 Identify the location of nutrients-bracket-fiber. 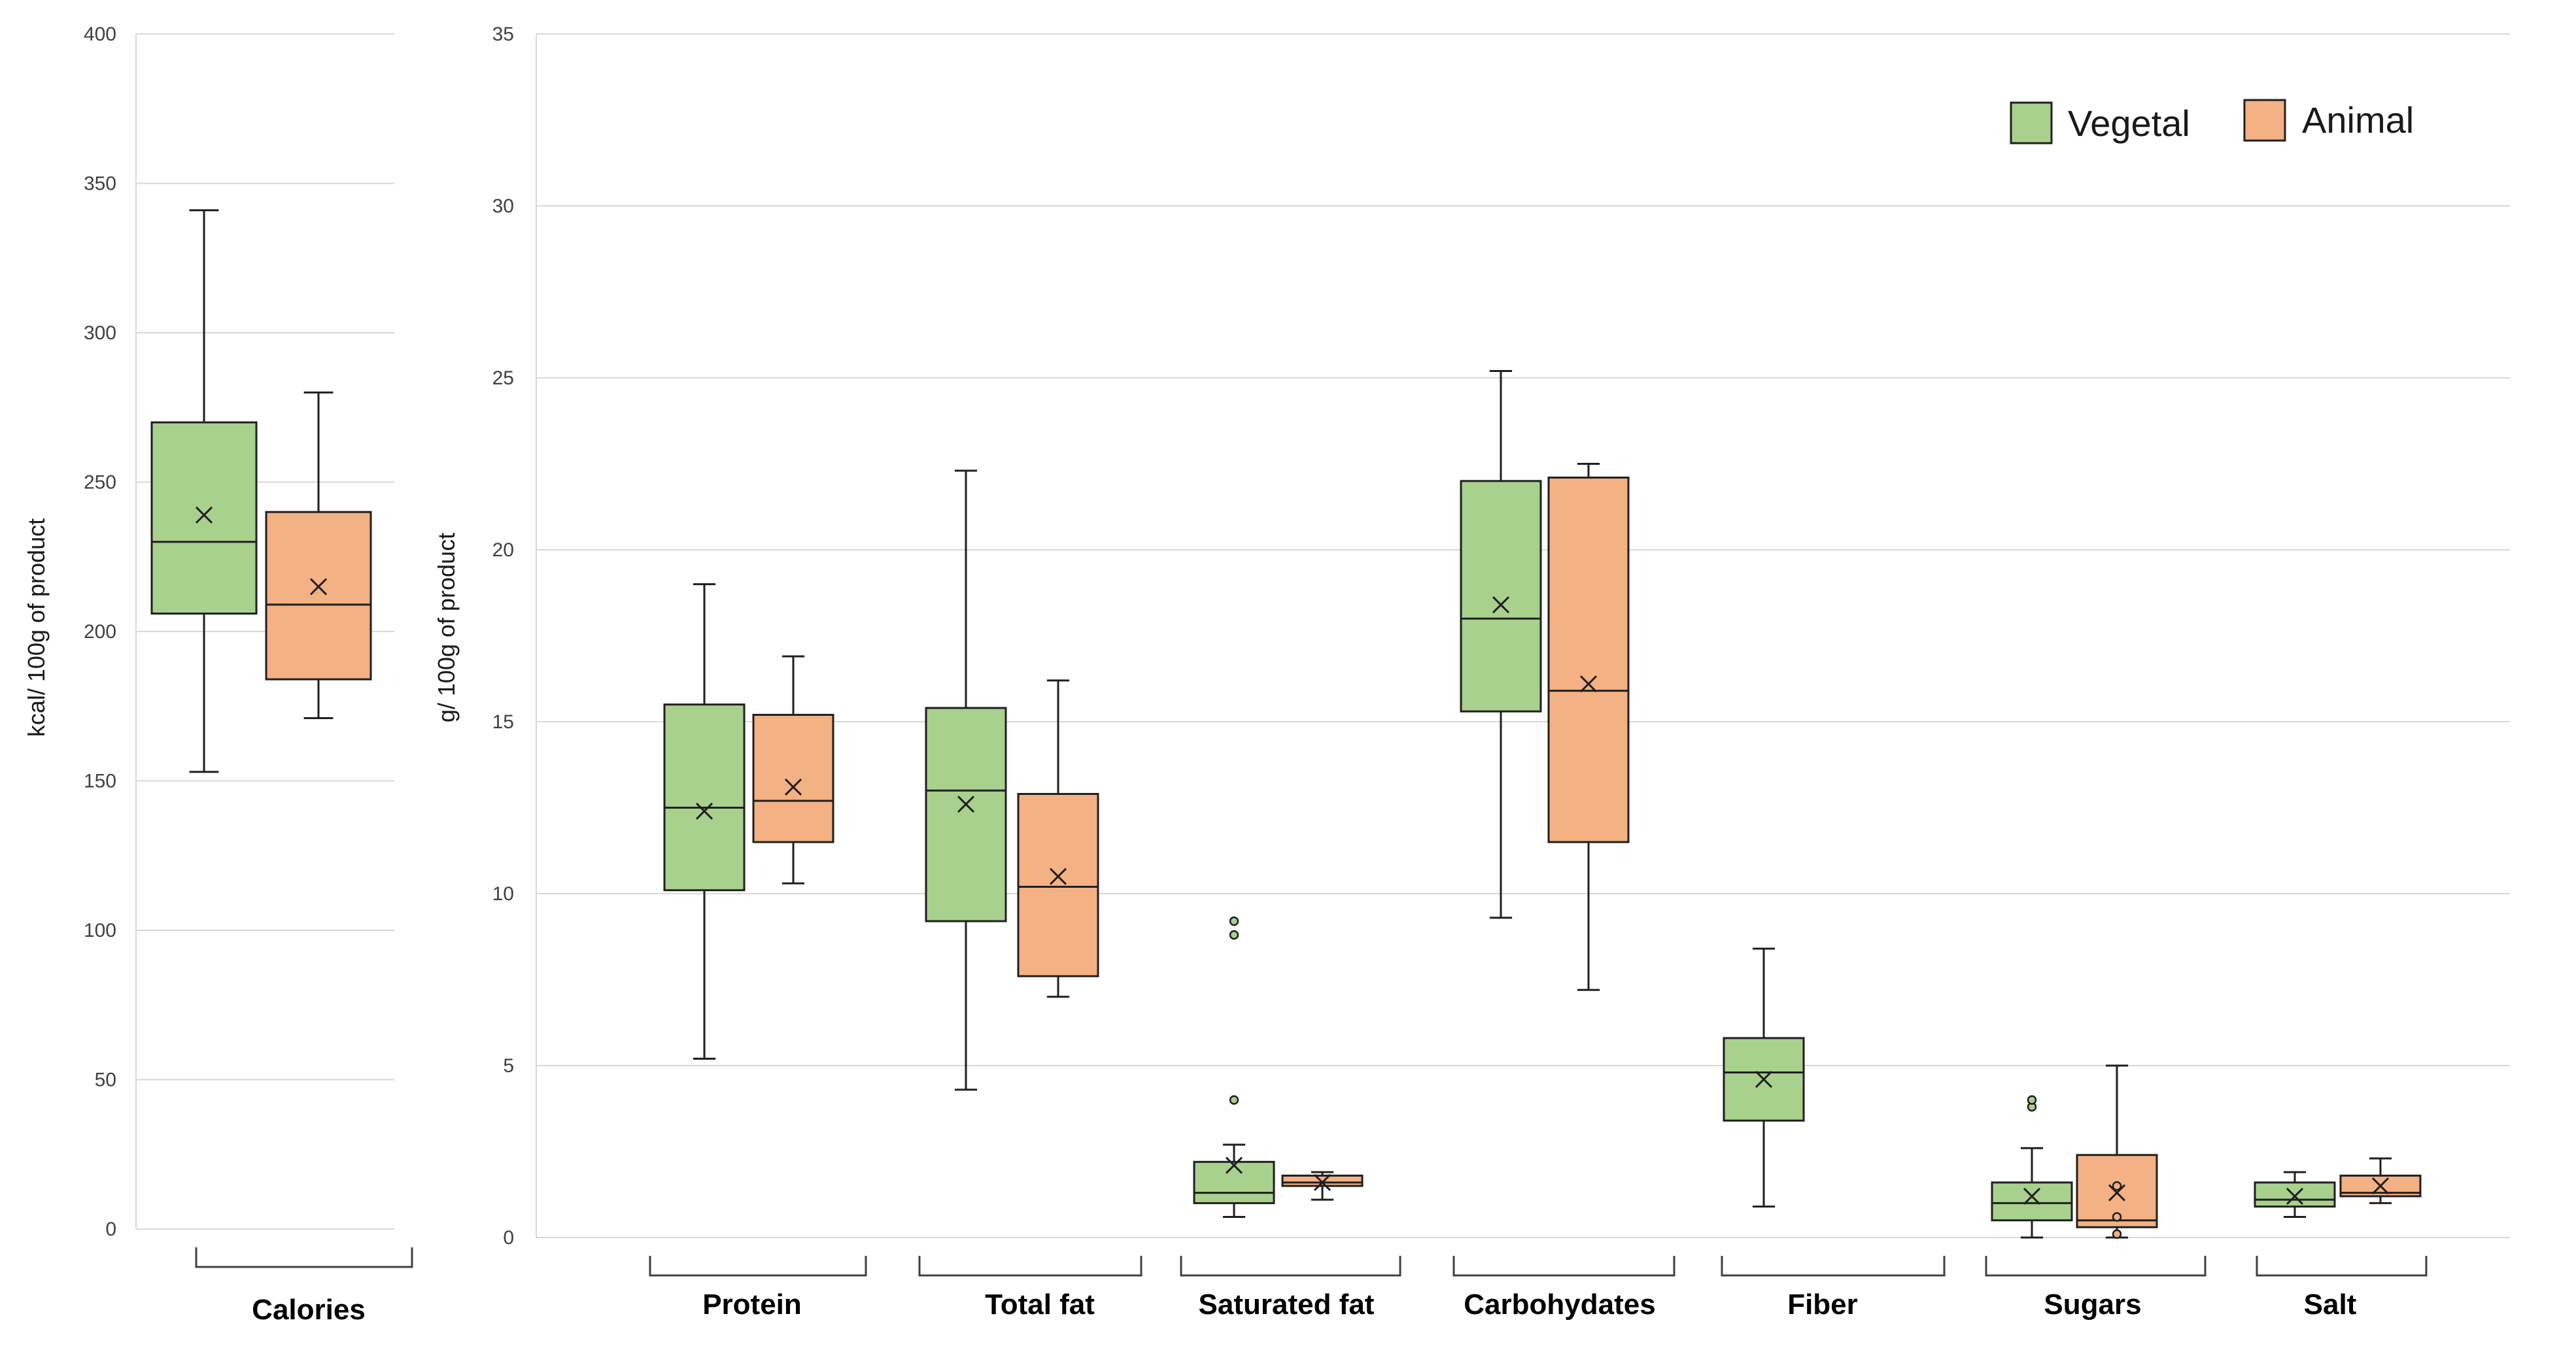
(1834, 1266).